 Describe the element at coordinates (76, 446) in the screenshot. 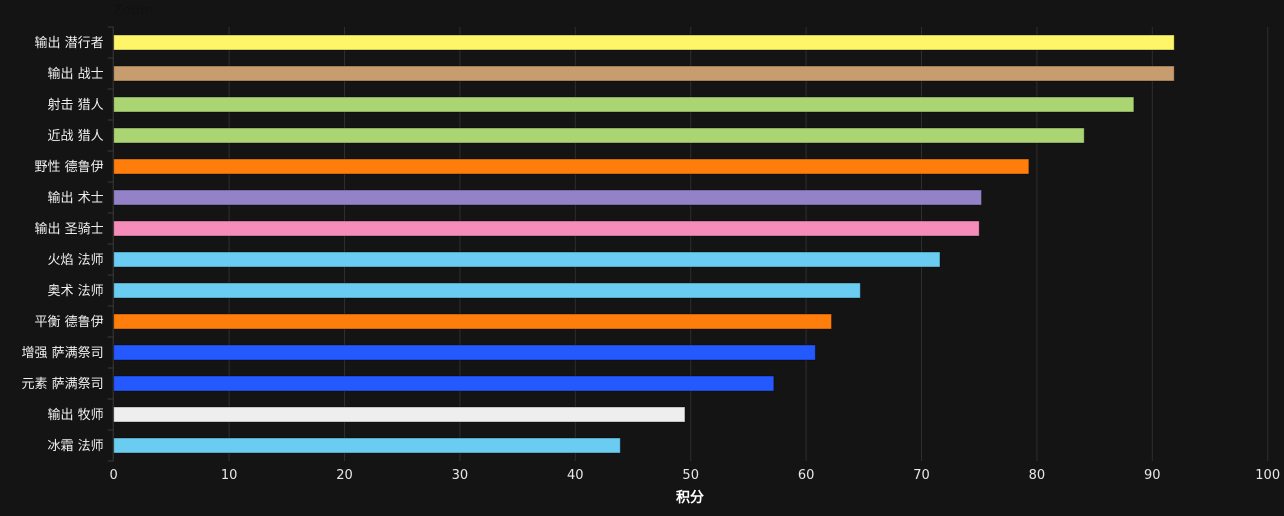

I see `y-category-label: 冰霜 法师` at that location.